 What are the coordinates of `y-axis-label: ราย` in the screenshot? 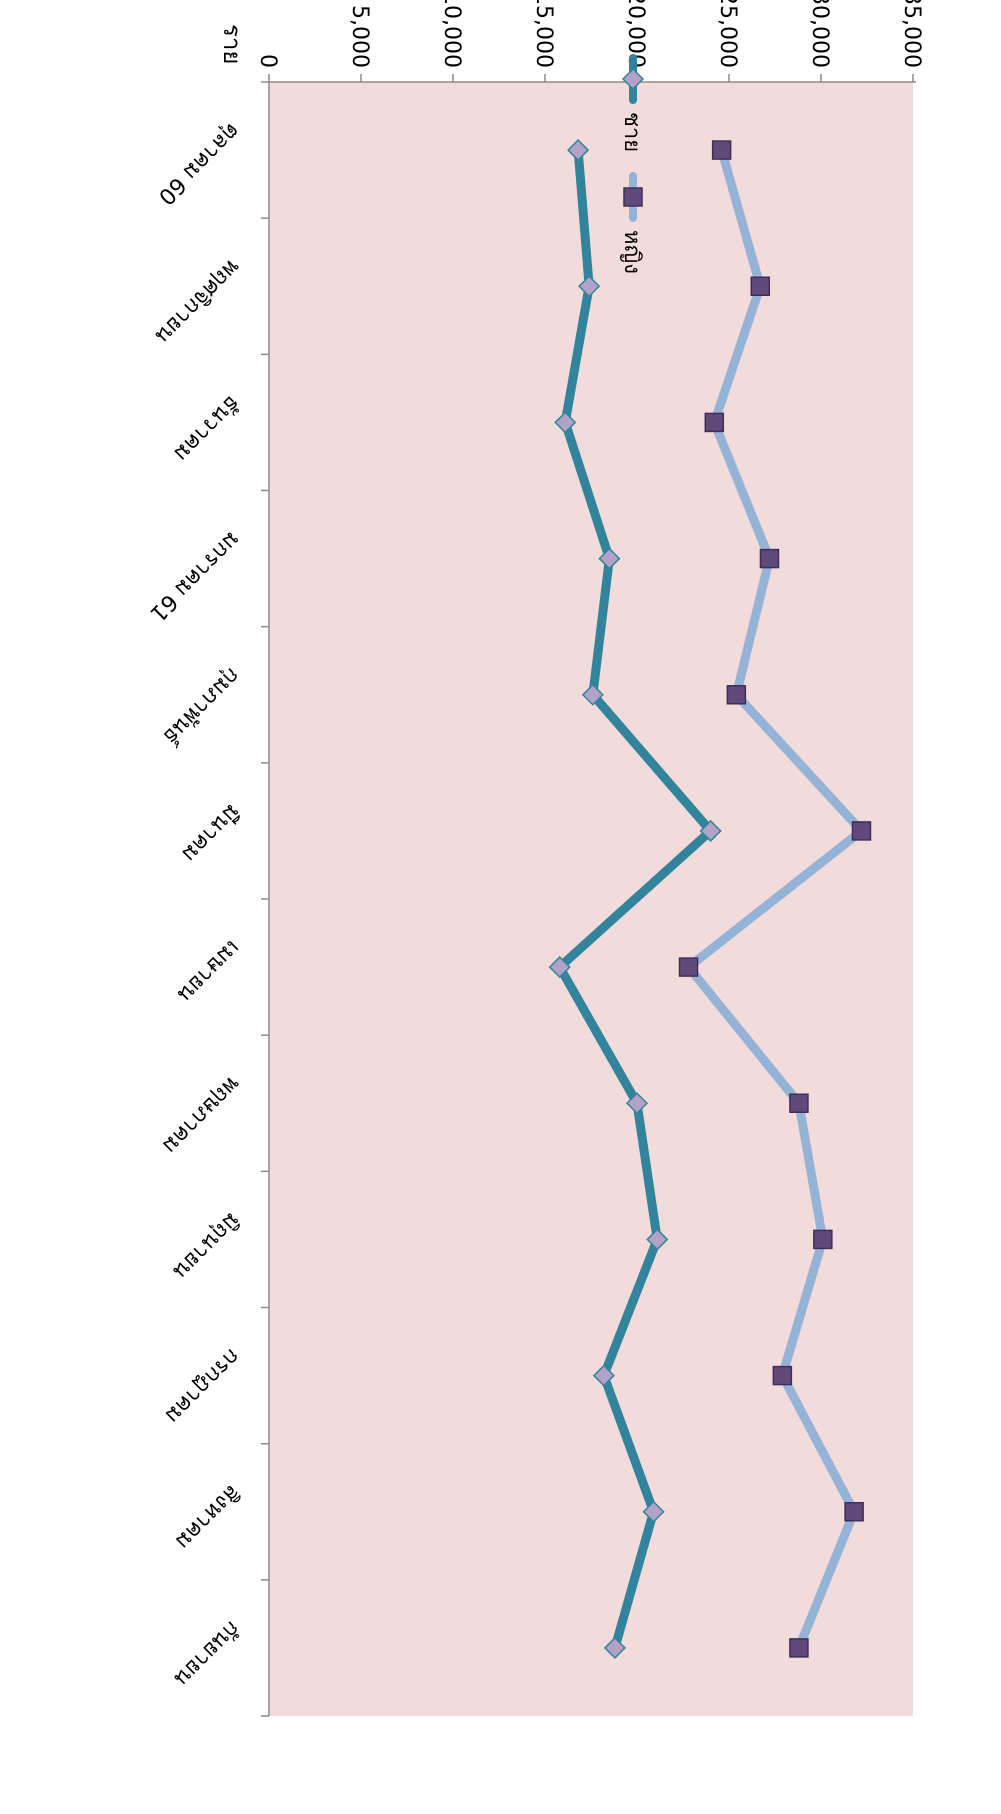 It's located at (232, 44).